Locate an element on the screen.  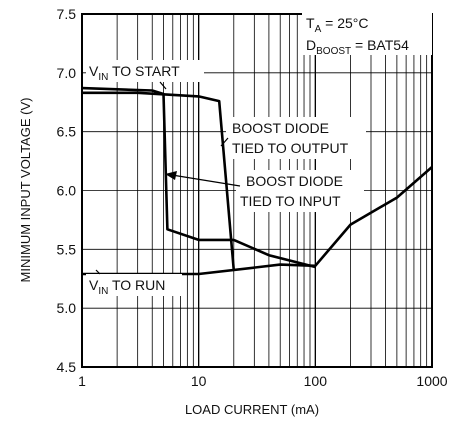
leader-boost-output is located at coordinates (224, 142).